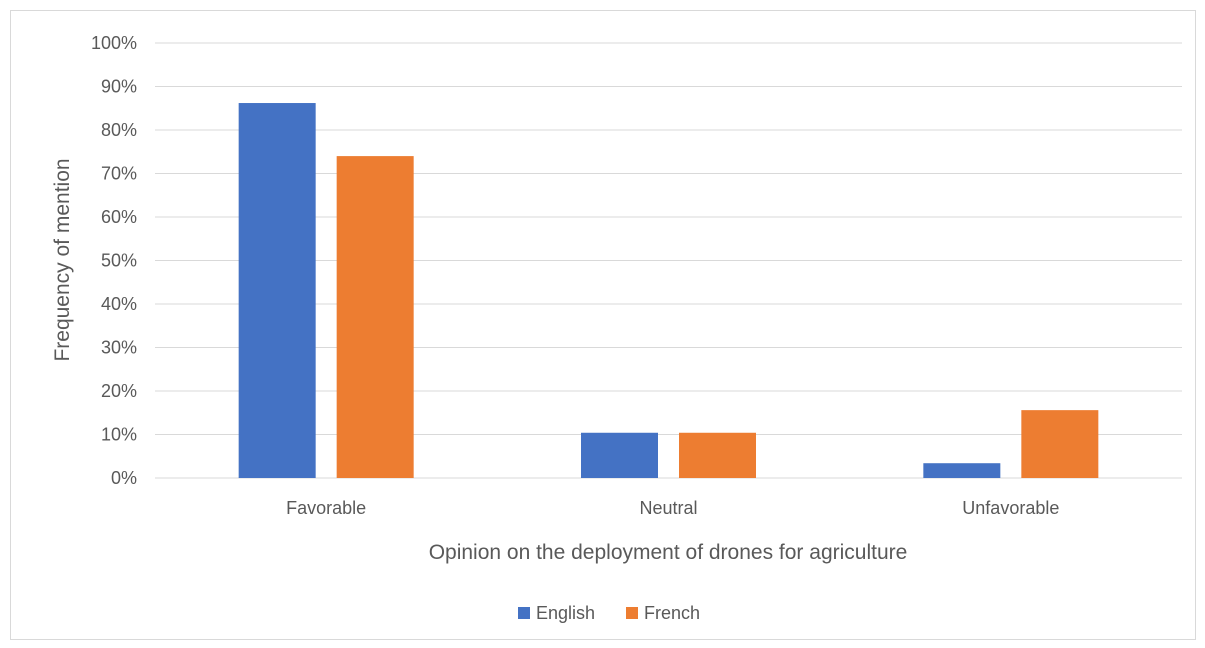 The height and width of the screenshot is (648, 1205). Describe the element at coordinates (326, 508) in the screenshot. I see `x-tick-label: Favorable` at that location.